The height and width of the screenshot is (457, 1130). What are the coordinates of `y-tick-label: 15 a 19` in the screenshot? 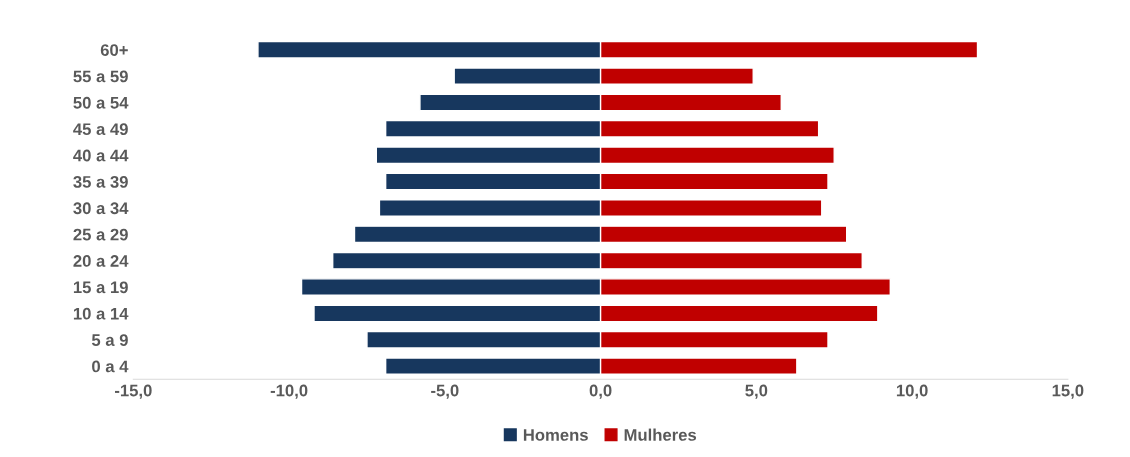 It's located at (100, 287).